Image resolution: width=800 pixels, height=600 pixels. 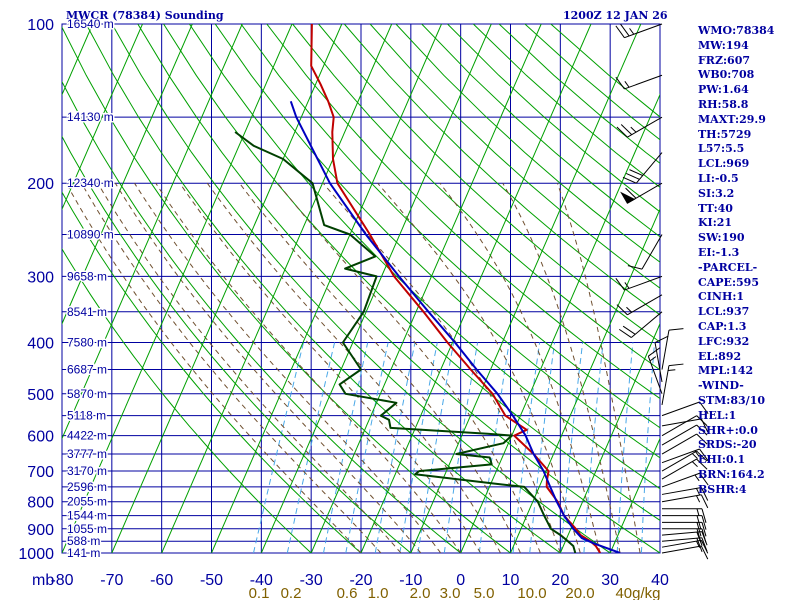 I want to click on height-label: 5870 m, so click(x=87, y=394).